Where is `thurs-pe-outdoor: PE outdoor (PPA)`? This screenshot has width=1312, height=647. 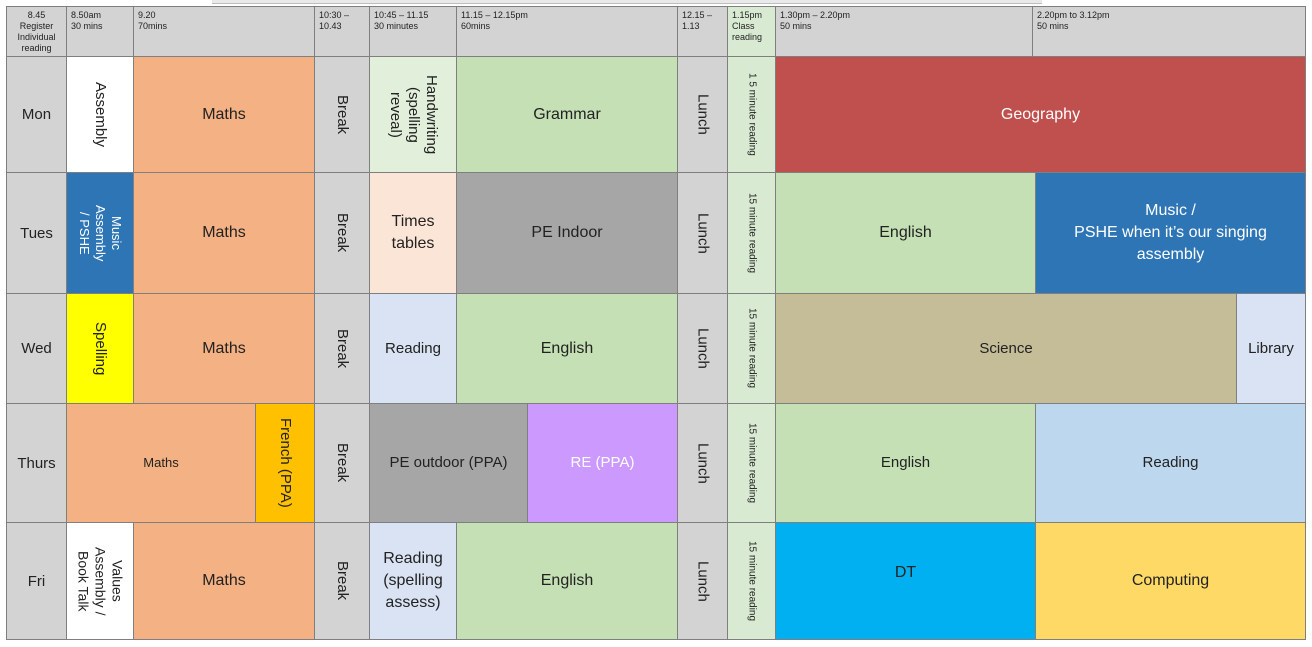
thurs-pe-outdoor: PE outdoor (PPA) is located at coordinates (448, 463).